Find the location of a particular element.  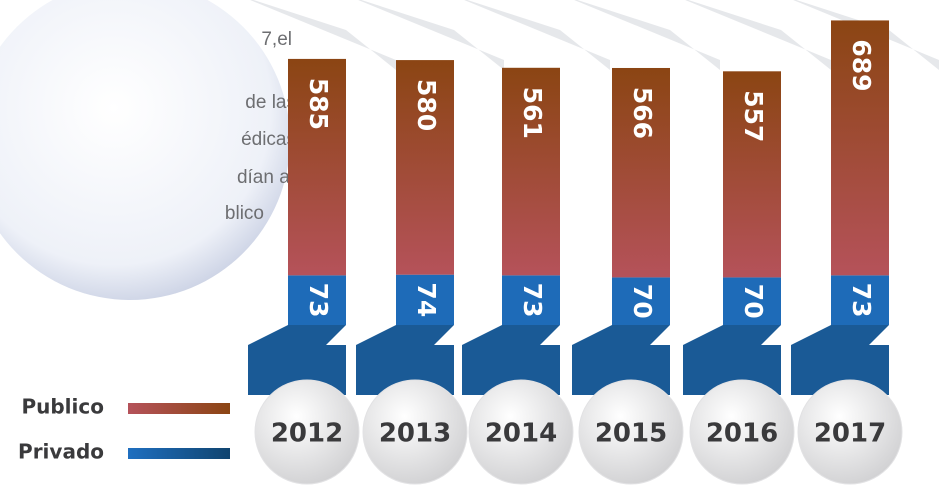

legend-label: Privado is located at coordinates (61, 452).